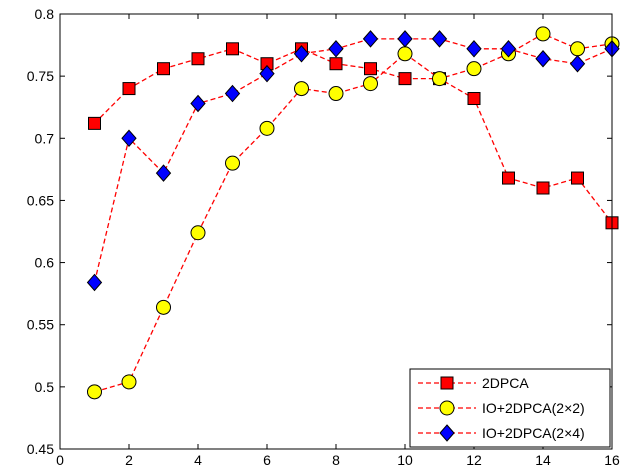 The height and width of the screenshot is (469, 627). What do you see at coordinates (60, 460) in the screenshot?
I see `x-tick-label-0: 0` at bounding box center [60, 460].